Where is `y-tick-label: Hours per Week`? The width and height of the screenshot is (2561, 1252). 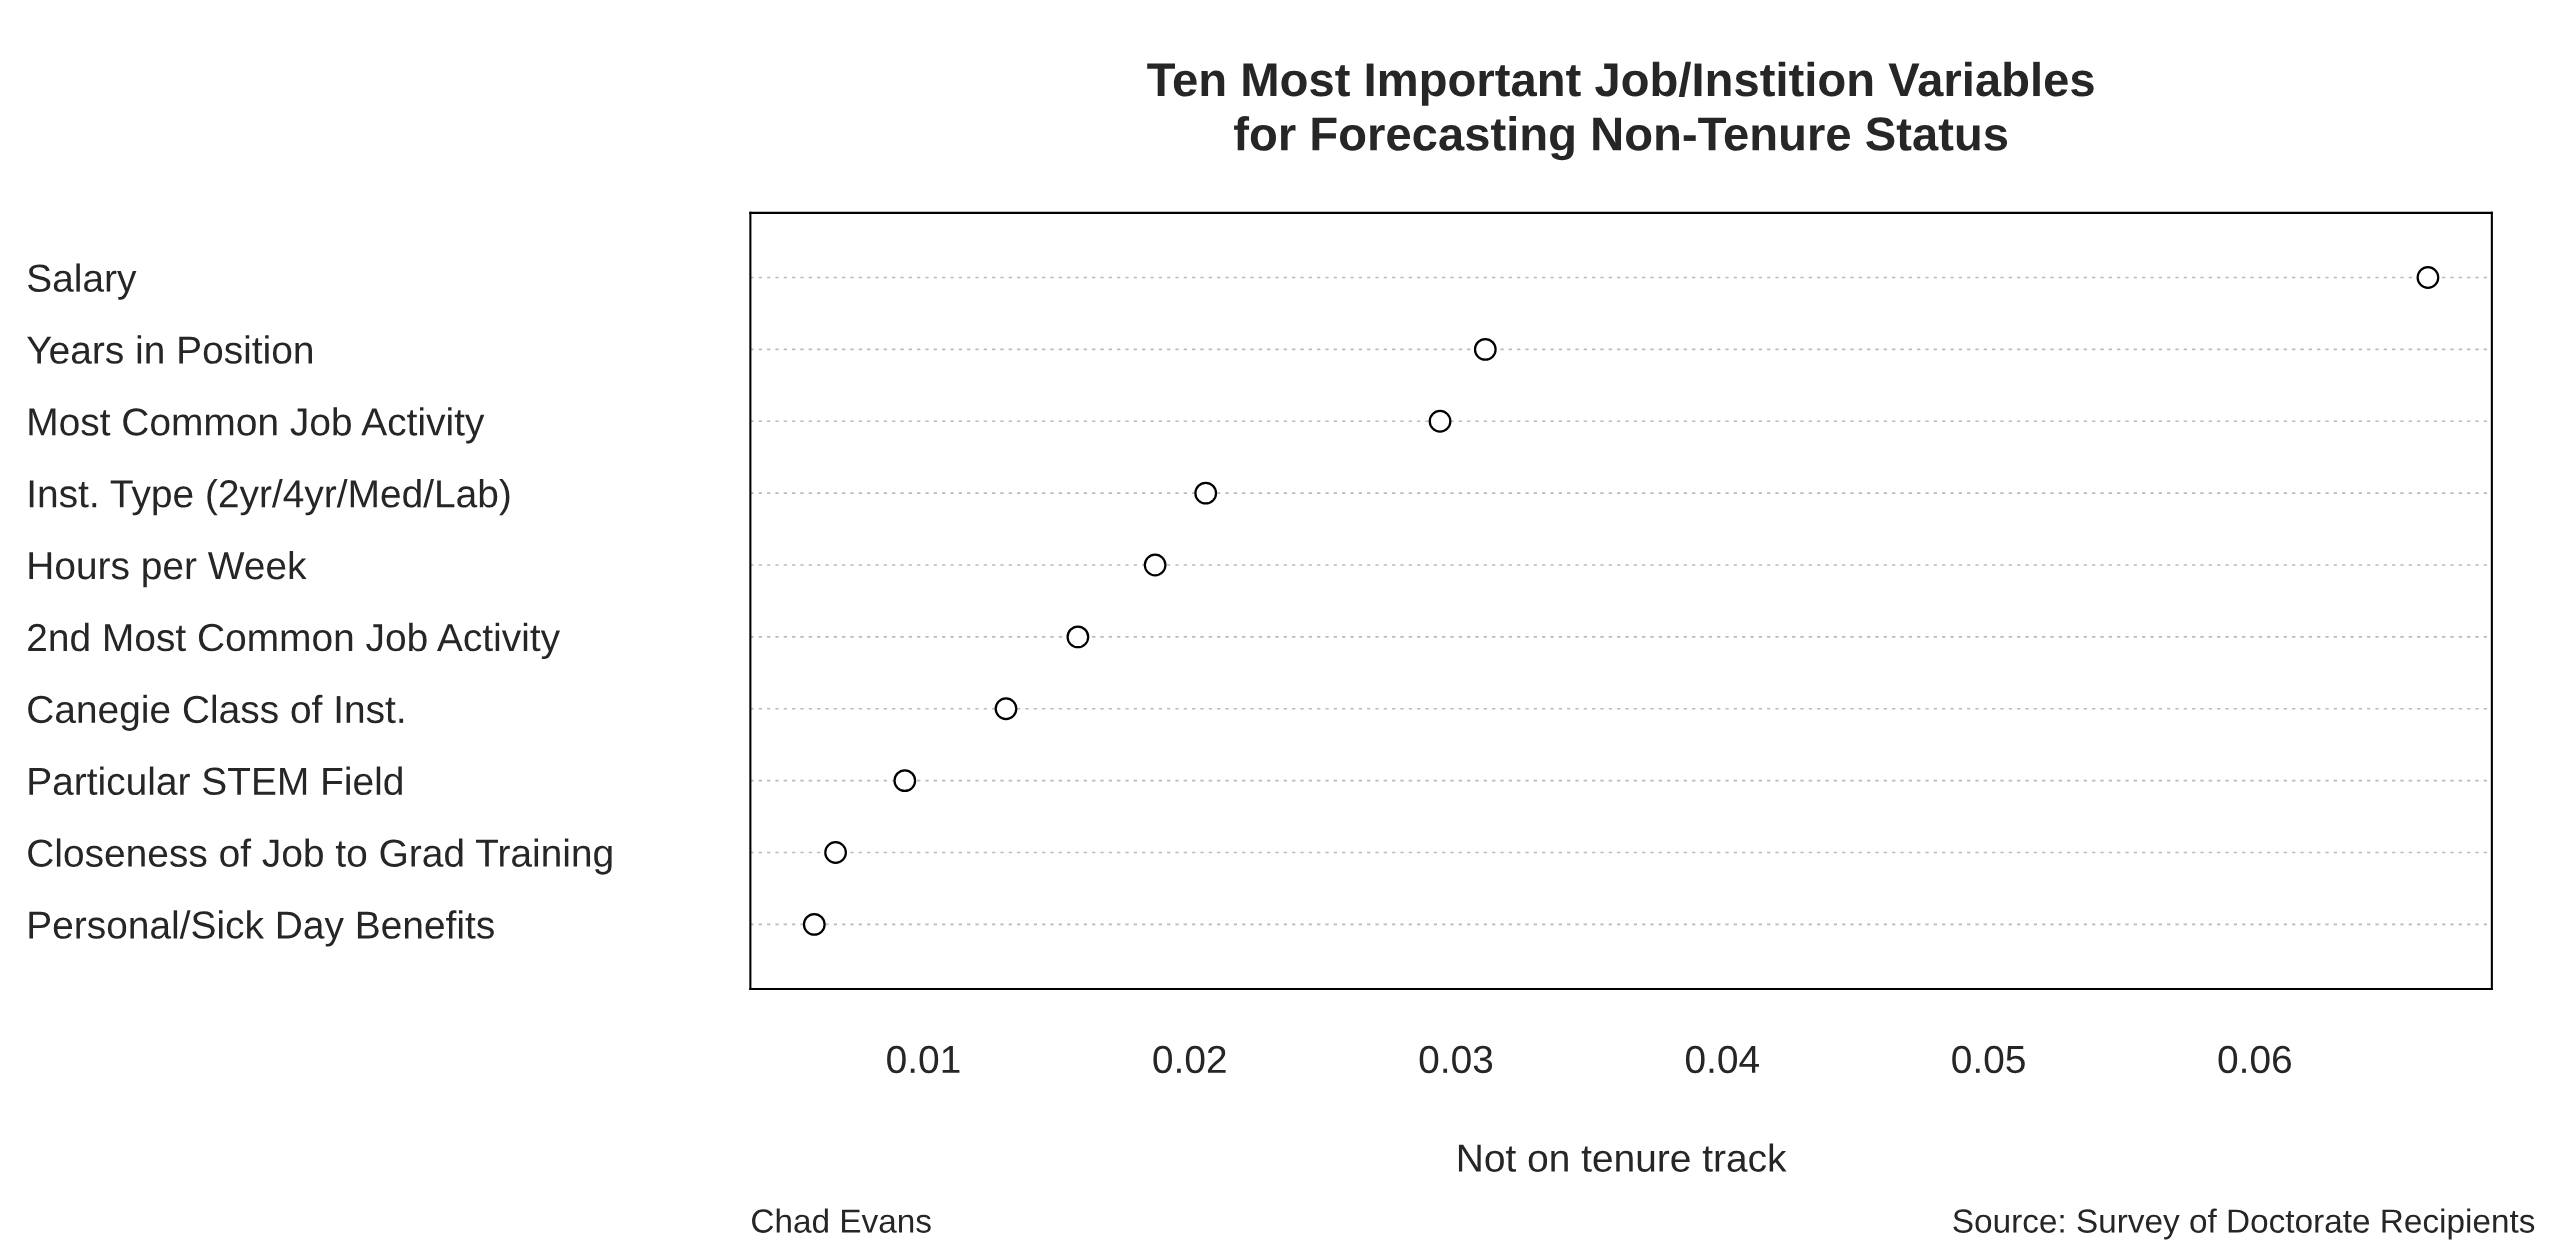
y-tick-label: Hours per Week is located at coordinates (168, 569).